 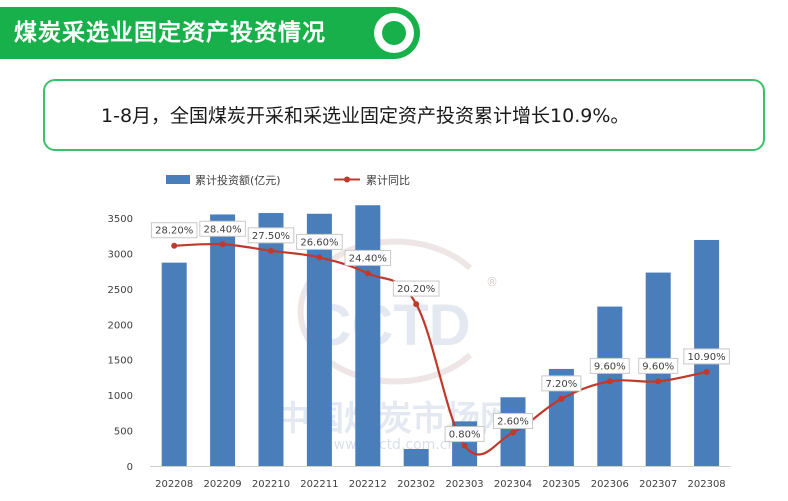 I want to click on legend-bar-swatch, so click(x=178, y=179).